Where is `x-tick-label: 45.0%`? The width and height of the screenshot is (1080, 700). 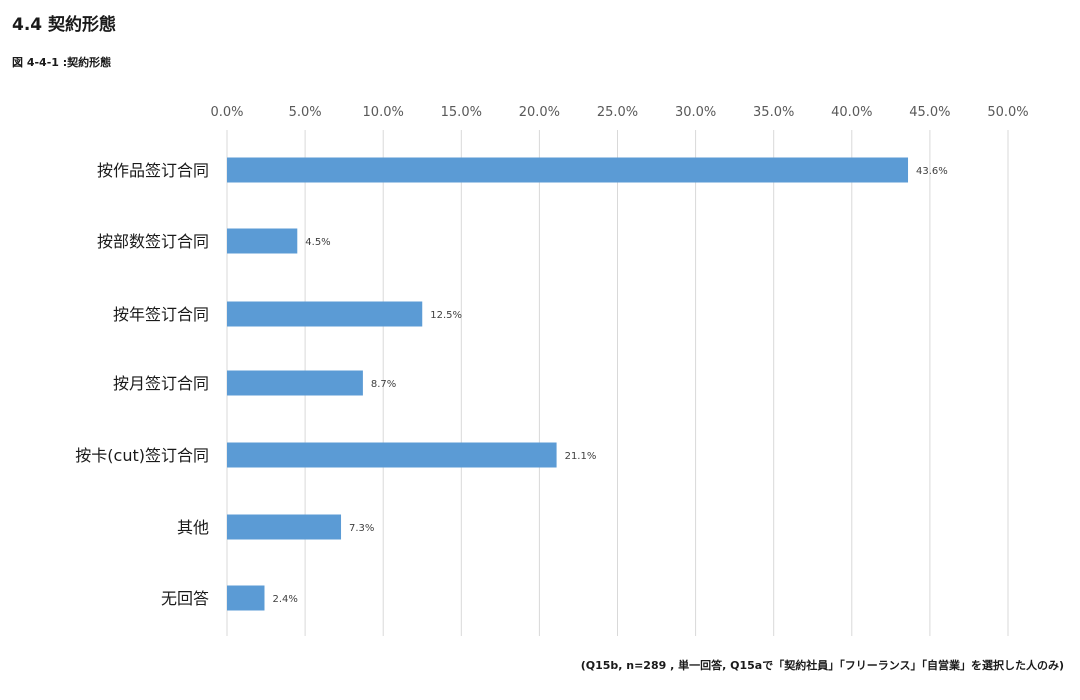 x-tick-label: 45.0% is located at coordinates (929, 112).